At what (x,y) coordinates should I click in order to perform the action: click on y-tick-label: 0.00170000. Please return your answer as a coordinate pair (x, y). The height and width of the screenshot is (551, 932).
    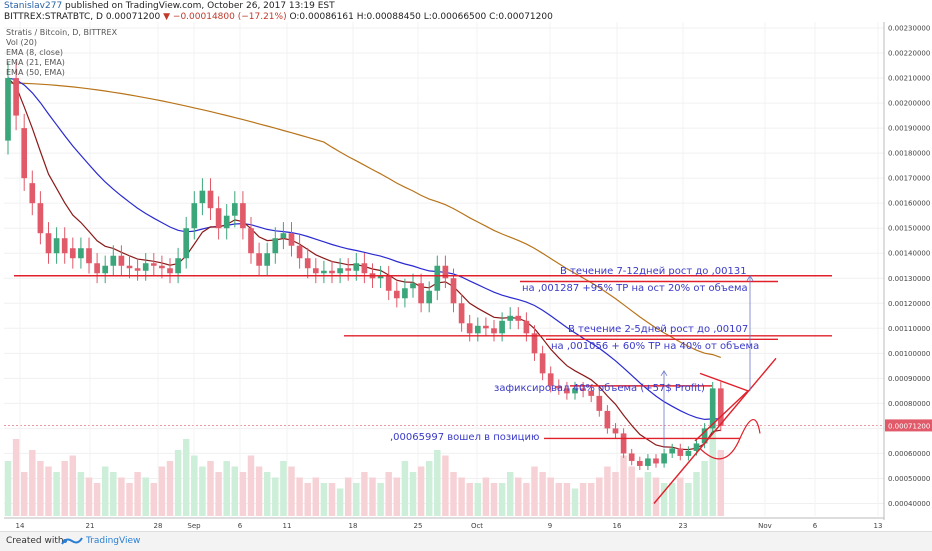
    Looking at the image, I should click on (909, 179).